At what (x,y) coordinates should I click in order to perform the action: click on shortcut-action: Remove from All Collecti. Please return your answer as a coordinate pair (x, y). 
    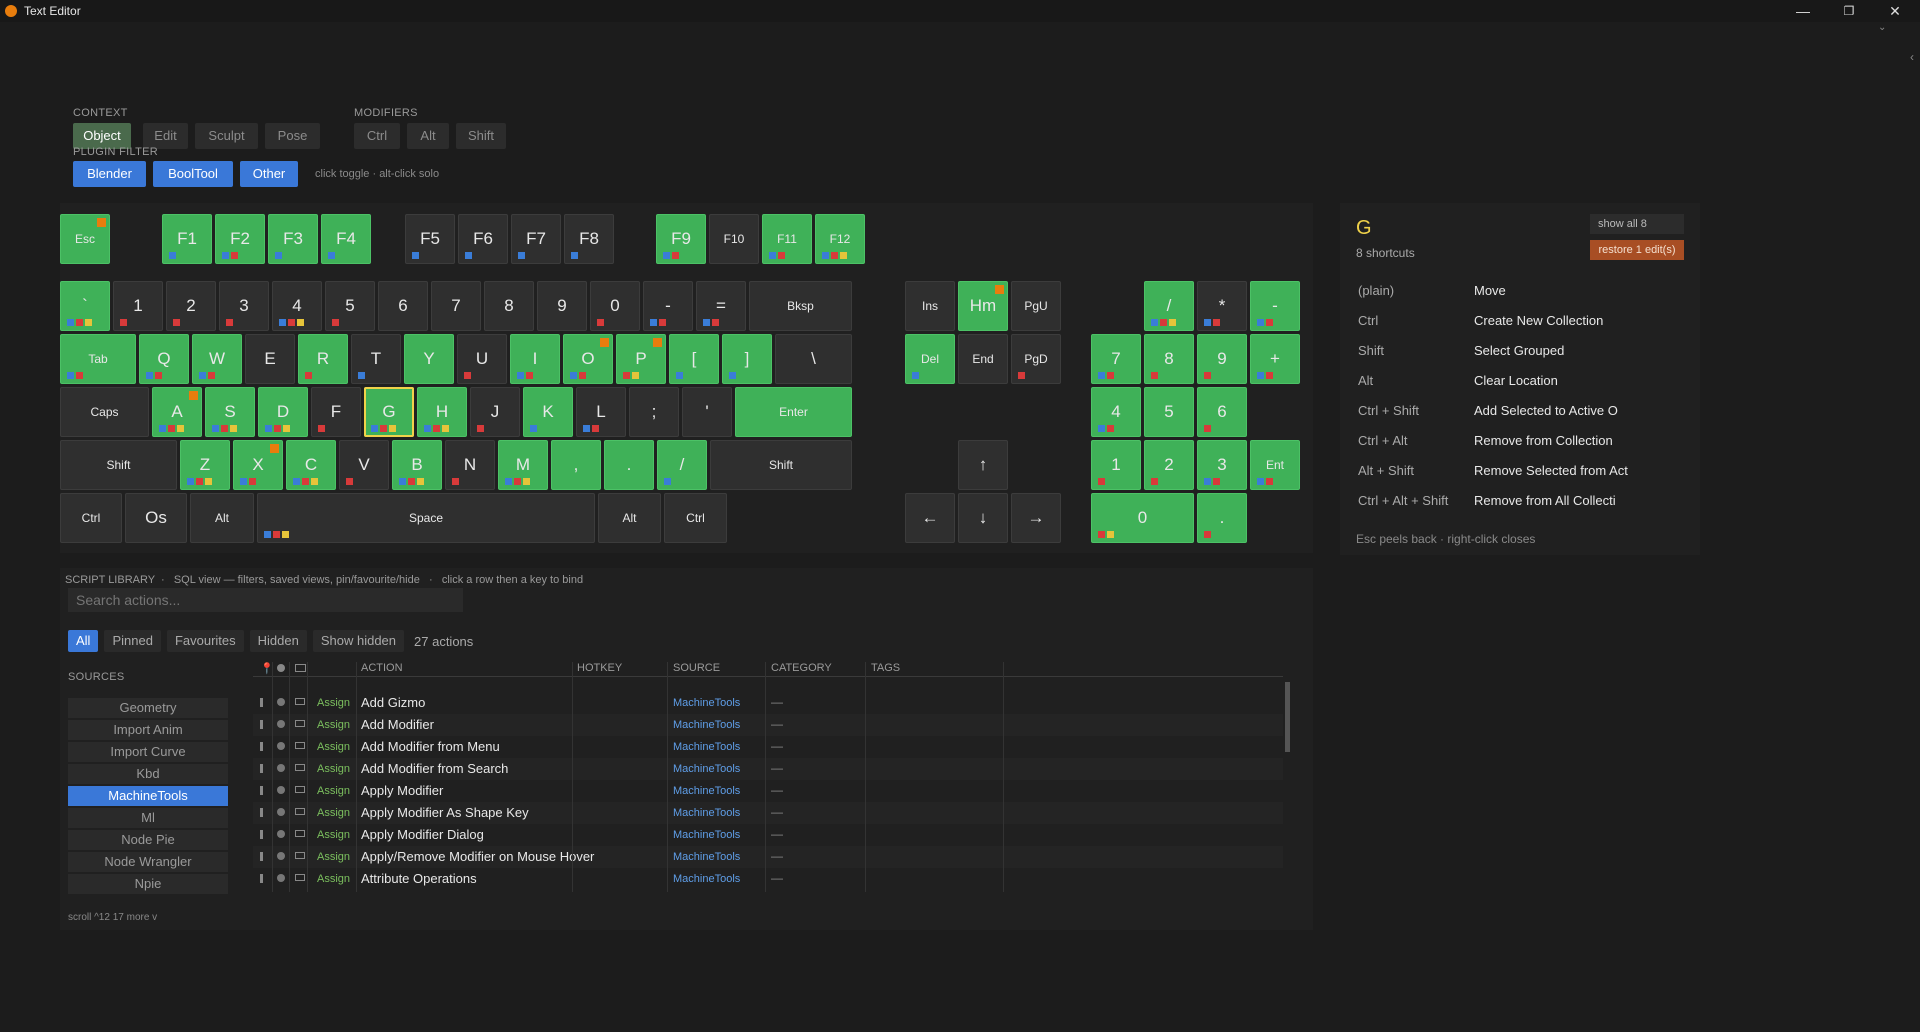
    Looking at the image, I should click on (1545, 500).